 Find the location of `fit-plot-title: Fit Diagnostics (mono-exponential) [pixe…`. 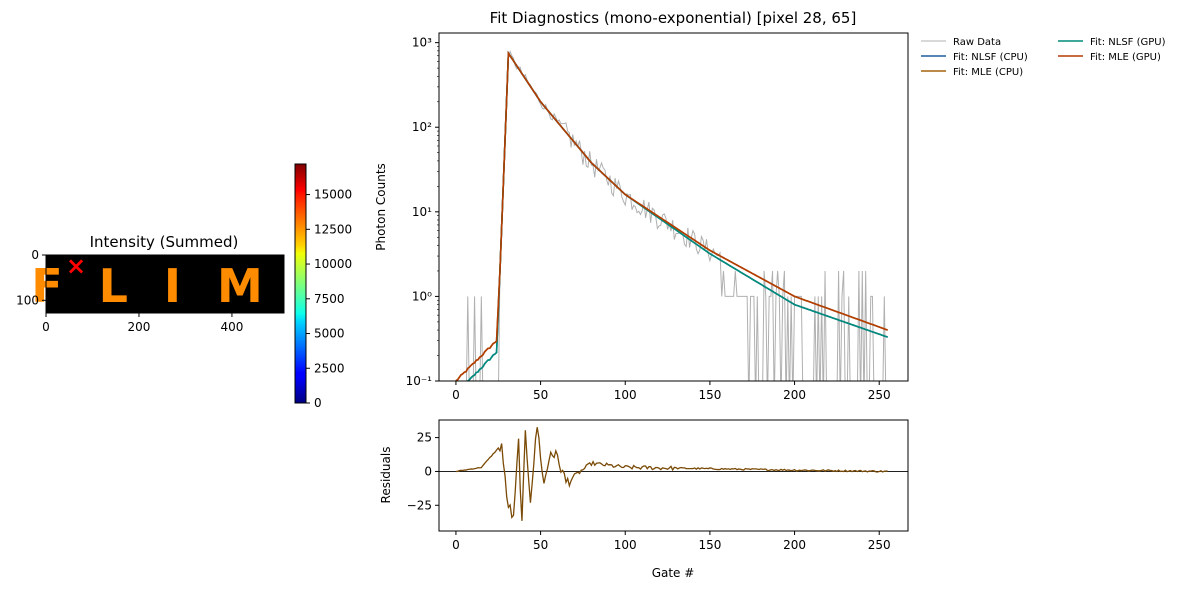

fit-plot-title: Fit Diagnostics (mono-exponential) [pixe… is located at coordinates (673, 18).